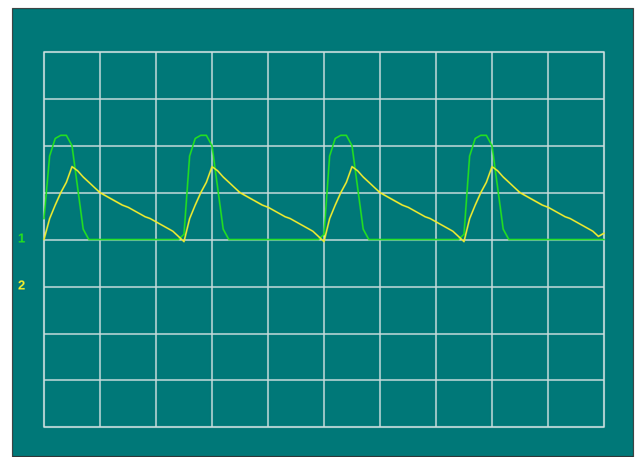 This screenshot has width=639, height=457. What do you see at coordinates (22, 284) in the screenshot?
I see `text: 2` at bounding box center [22, 284].